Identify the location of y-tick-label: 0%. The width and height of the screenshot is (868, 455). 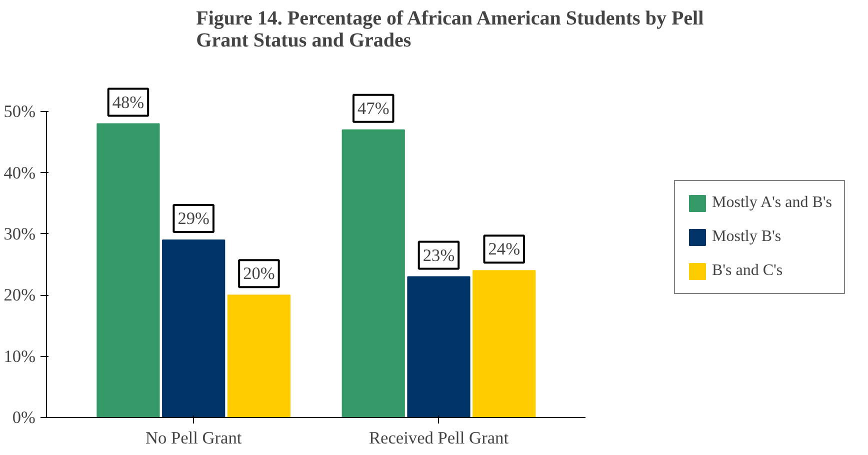
(24, 417).